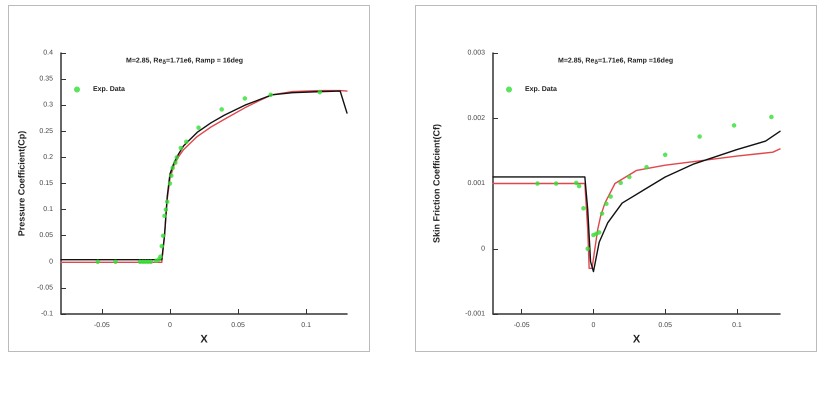 The width and height of the screenshot is (822, 402). Describe the element at coordinates (21, 183) in the screenshot. I see `y-axis-title: Pressure Coefficient(Cp)` at that location.